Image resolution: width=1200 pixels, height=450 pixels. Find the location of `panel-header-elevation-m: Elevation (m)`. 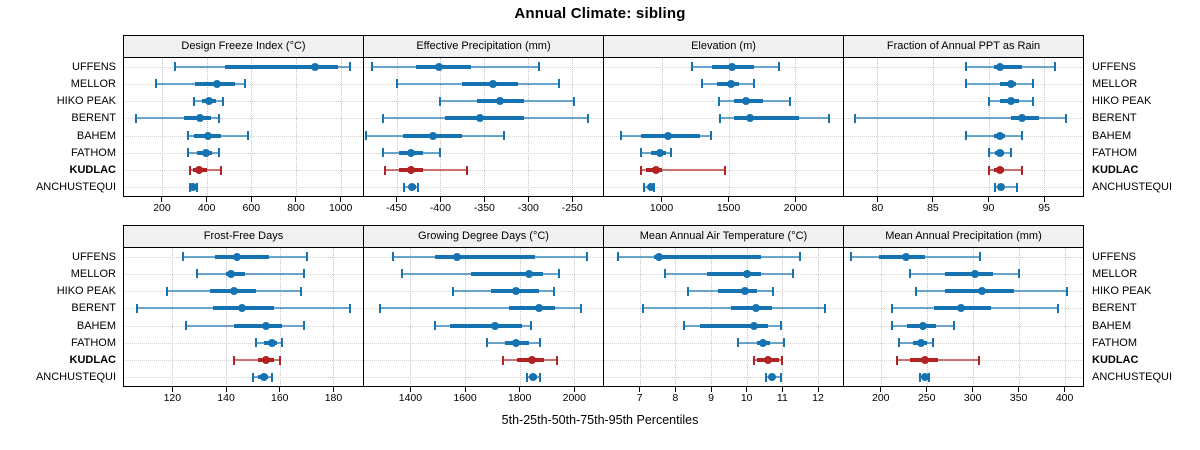

panel-header-elevation-m: Elevation (m) is located at coordinates (723, 47).